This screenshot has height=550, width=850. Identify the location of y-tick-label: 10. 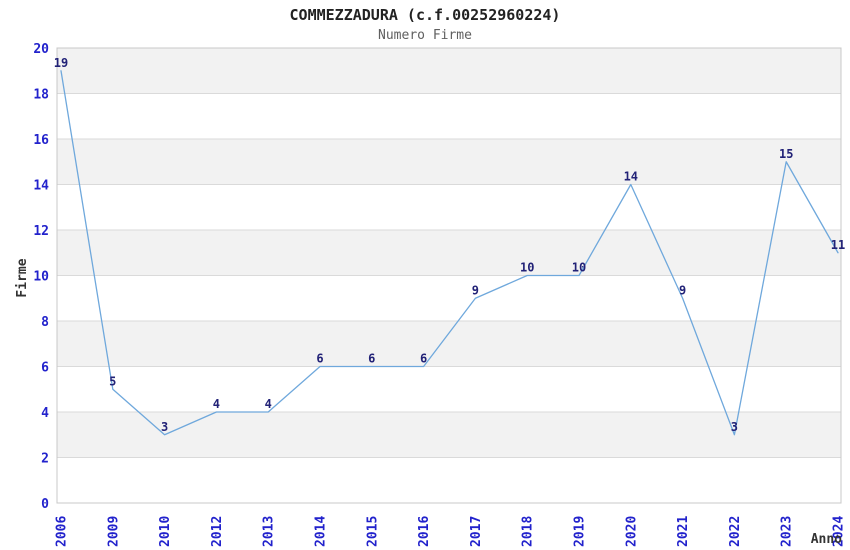
(41, 277).